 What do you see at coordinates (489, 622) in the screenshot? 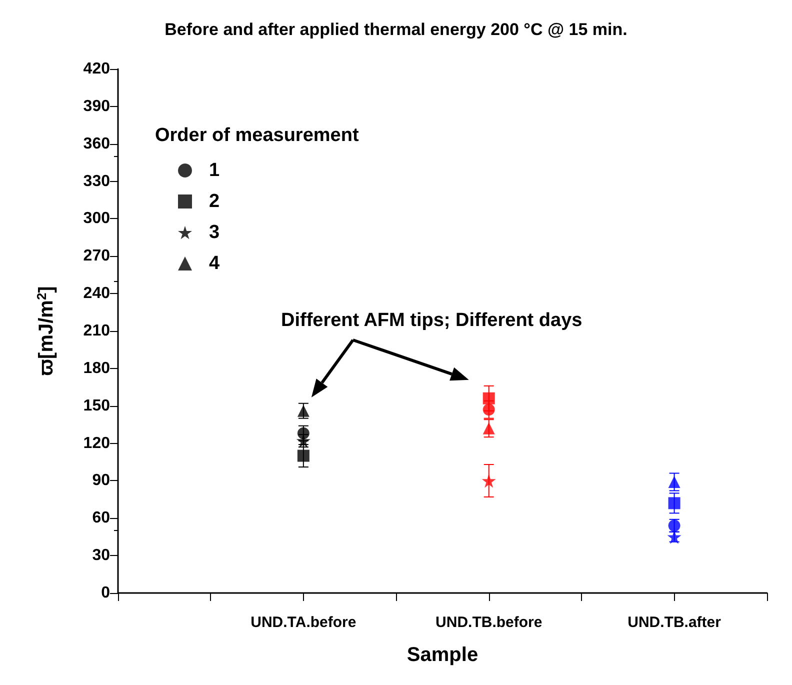
I see `x-tick-label: UND.TB.before` at bounding box center [489, 622].